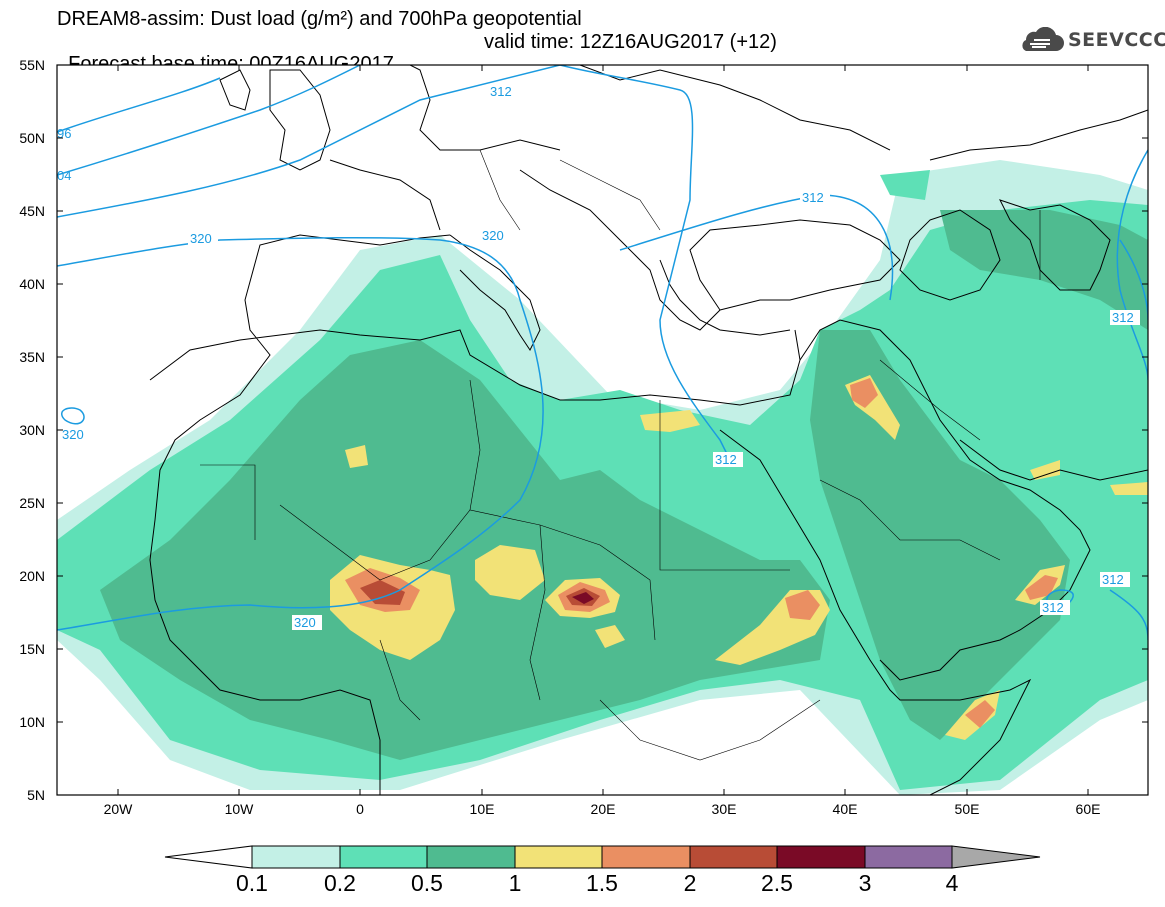 This screenshot has height=907, width=1165. What do you see at coordinates (1116, 40) in the screenshot?
I see `logo-text: SEEVCCC` at bounding box center [1116, 40].